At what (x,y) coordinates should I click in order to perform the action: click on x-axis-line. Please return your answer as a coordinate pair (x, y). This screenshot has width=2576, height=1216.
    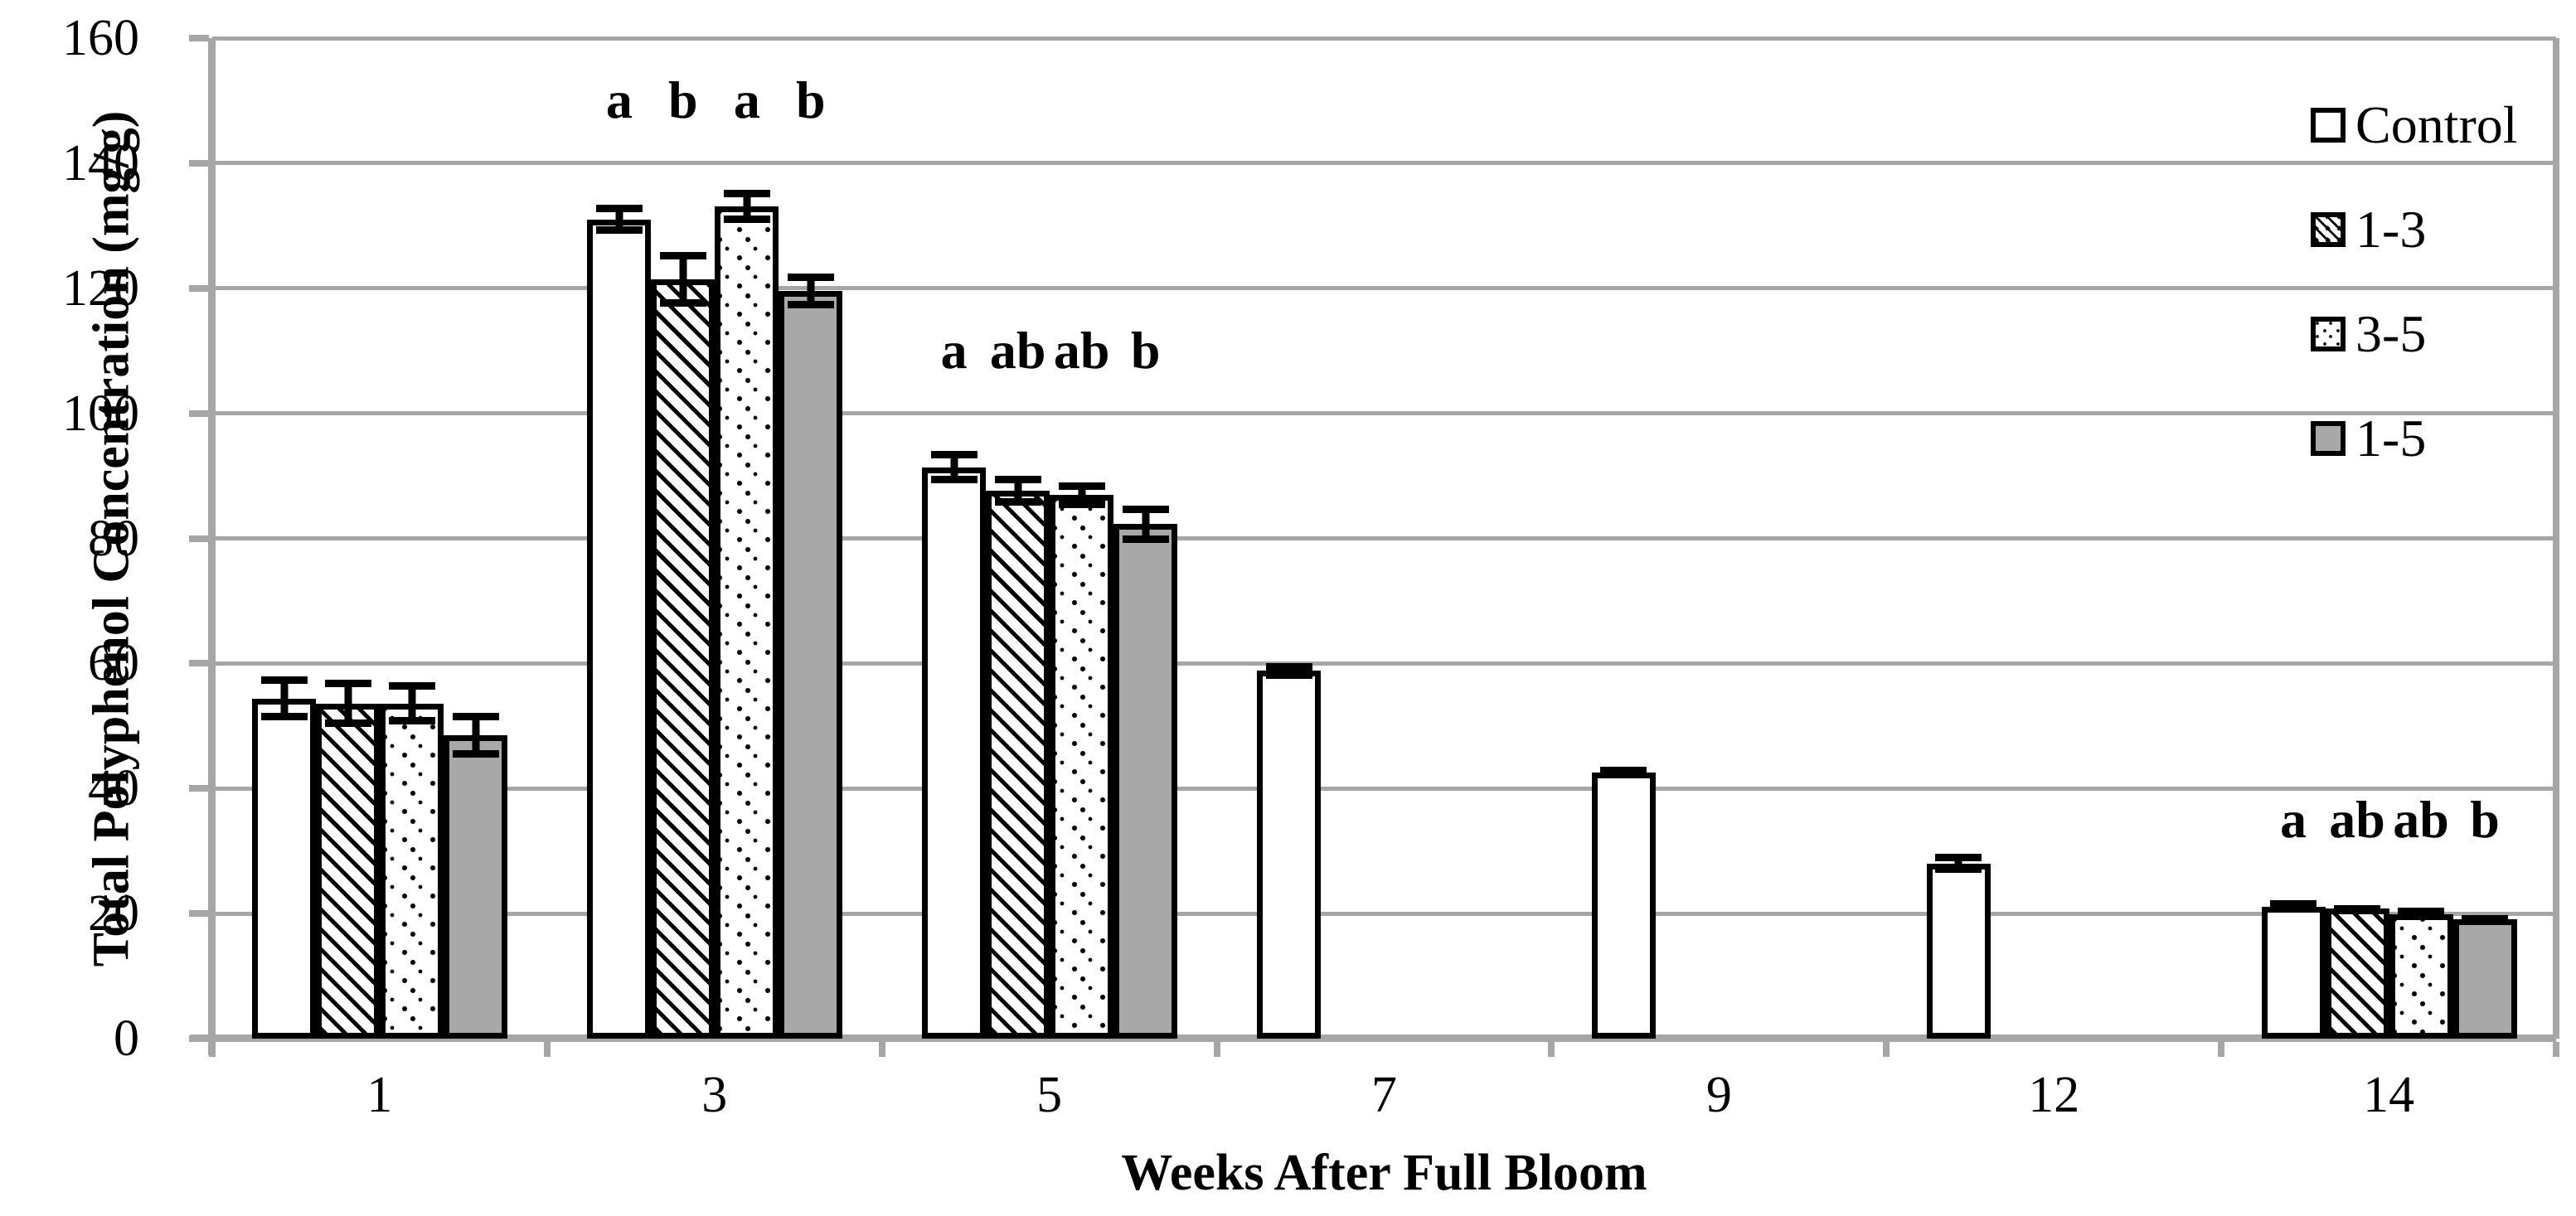
    Looking at the image, I should click on (1373, 1038).